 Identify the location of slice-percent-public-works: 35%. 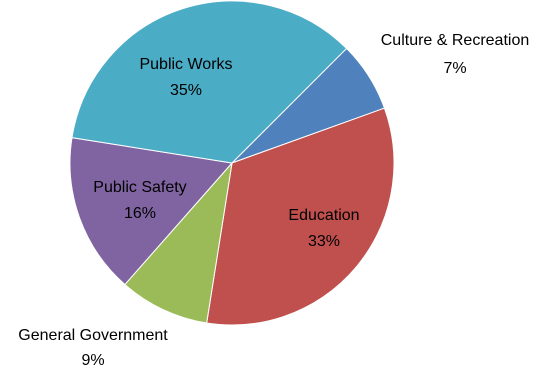
(186, 90).